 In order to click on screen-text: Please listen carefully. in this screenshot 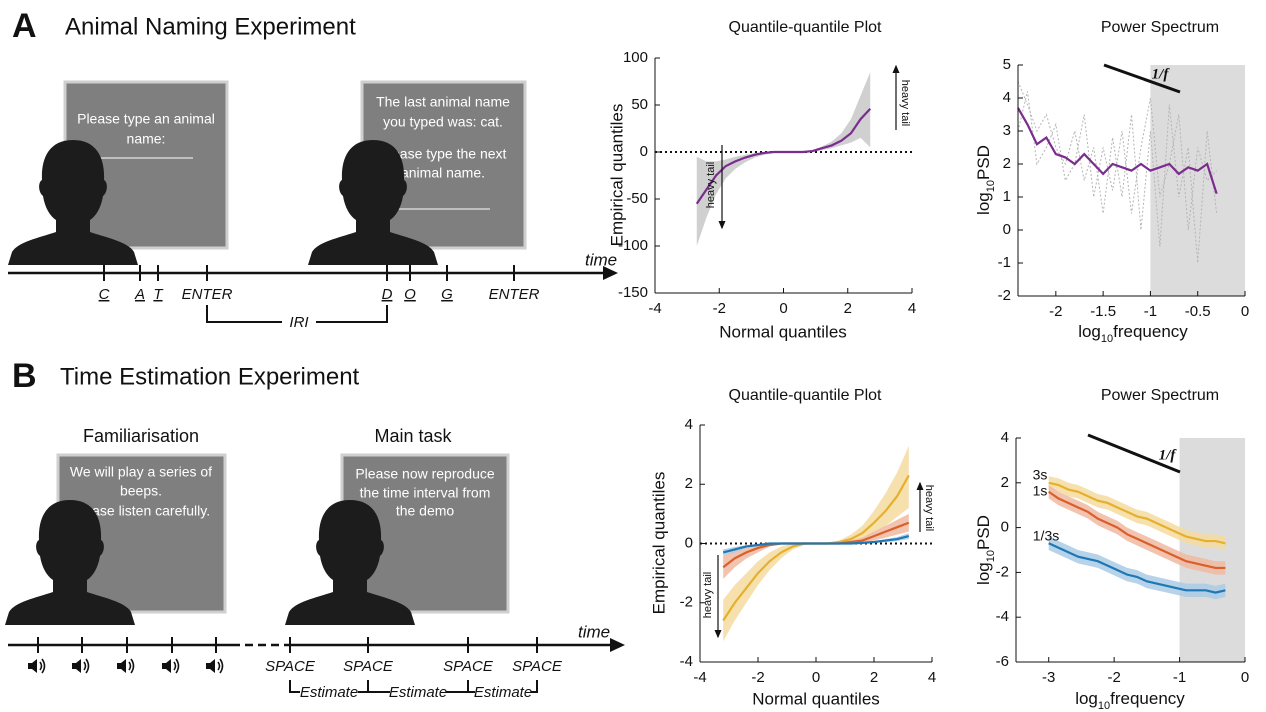, I will do `click(141, 511)`.